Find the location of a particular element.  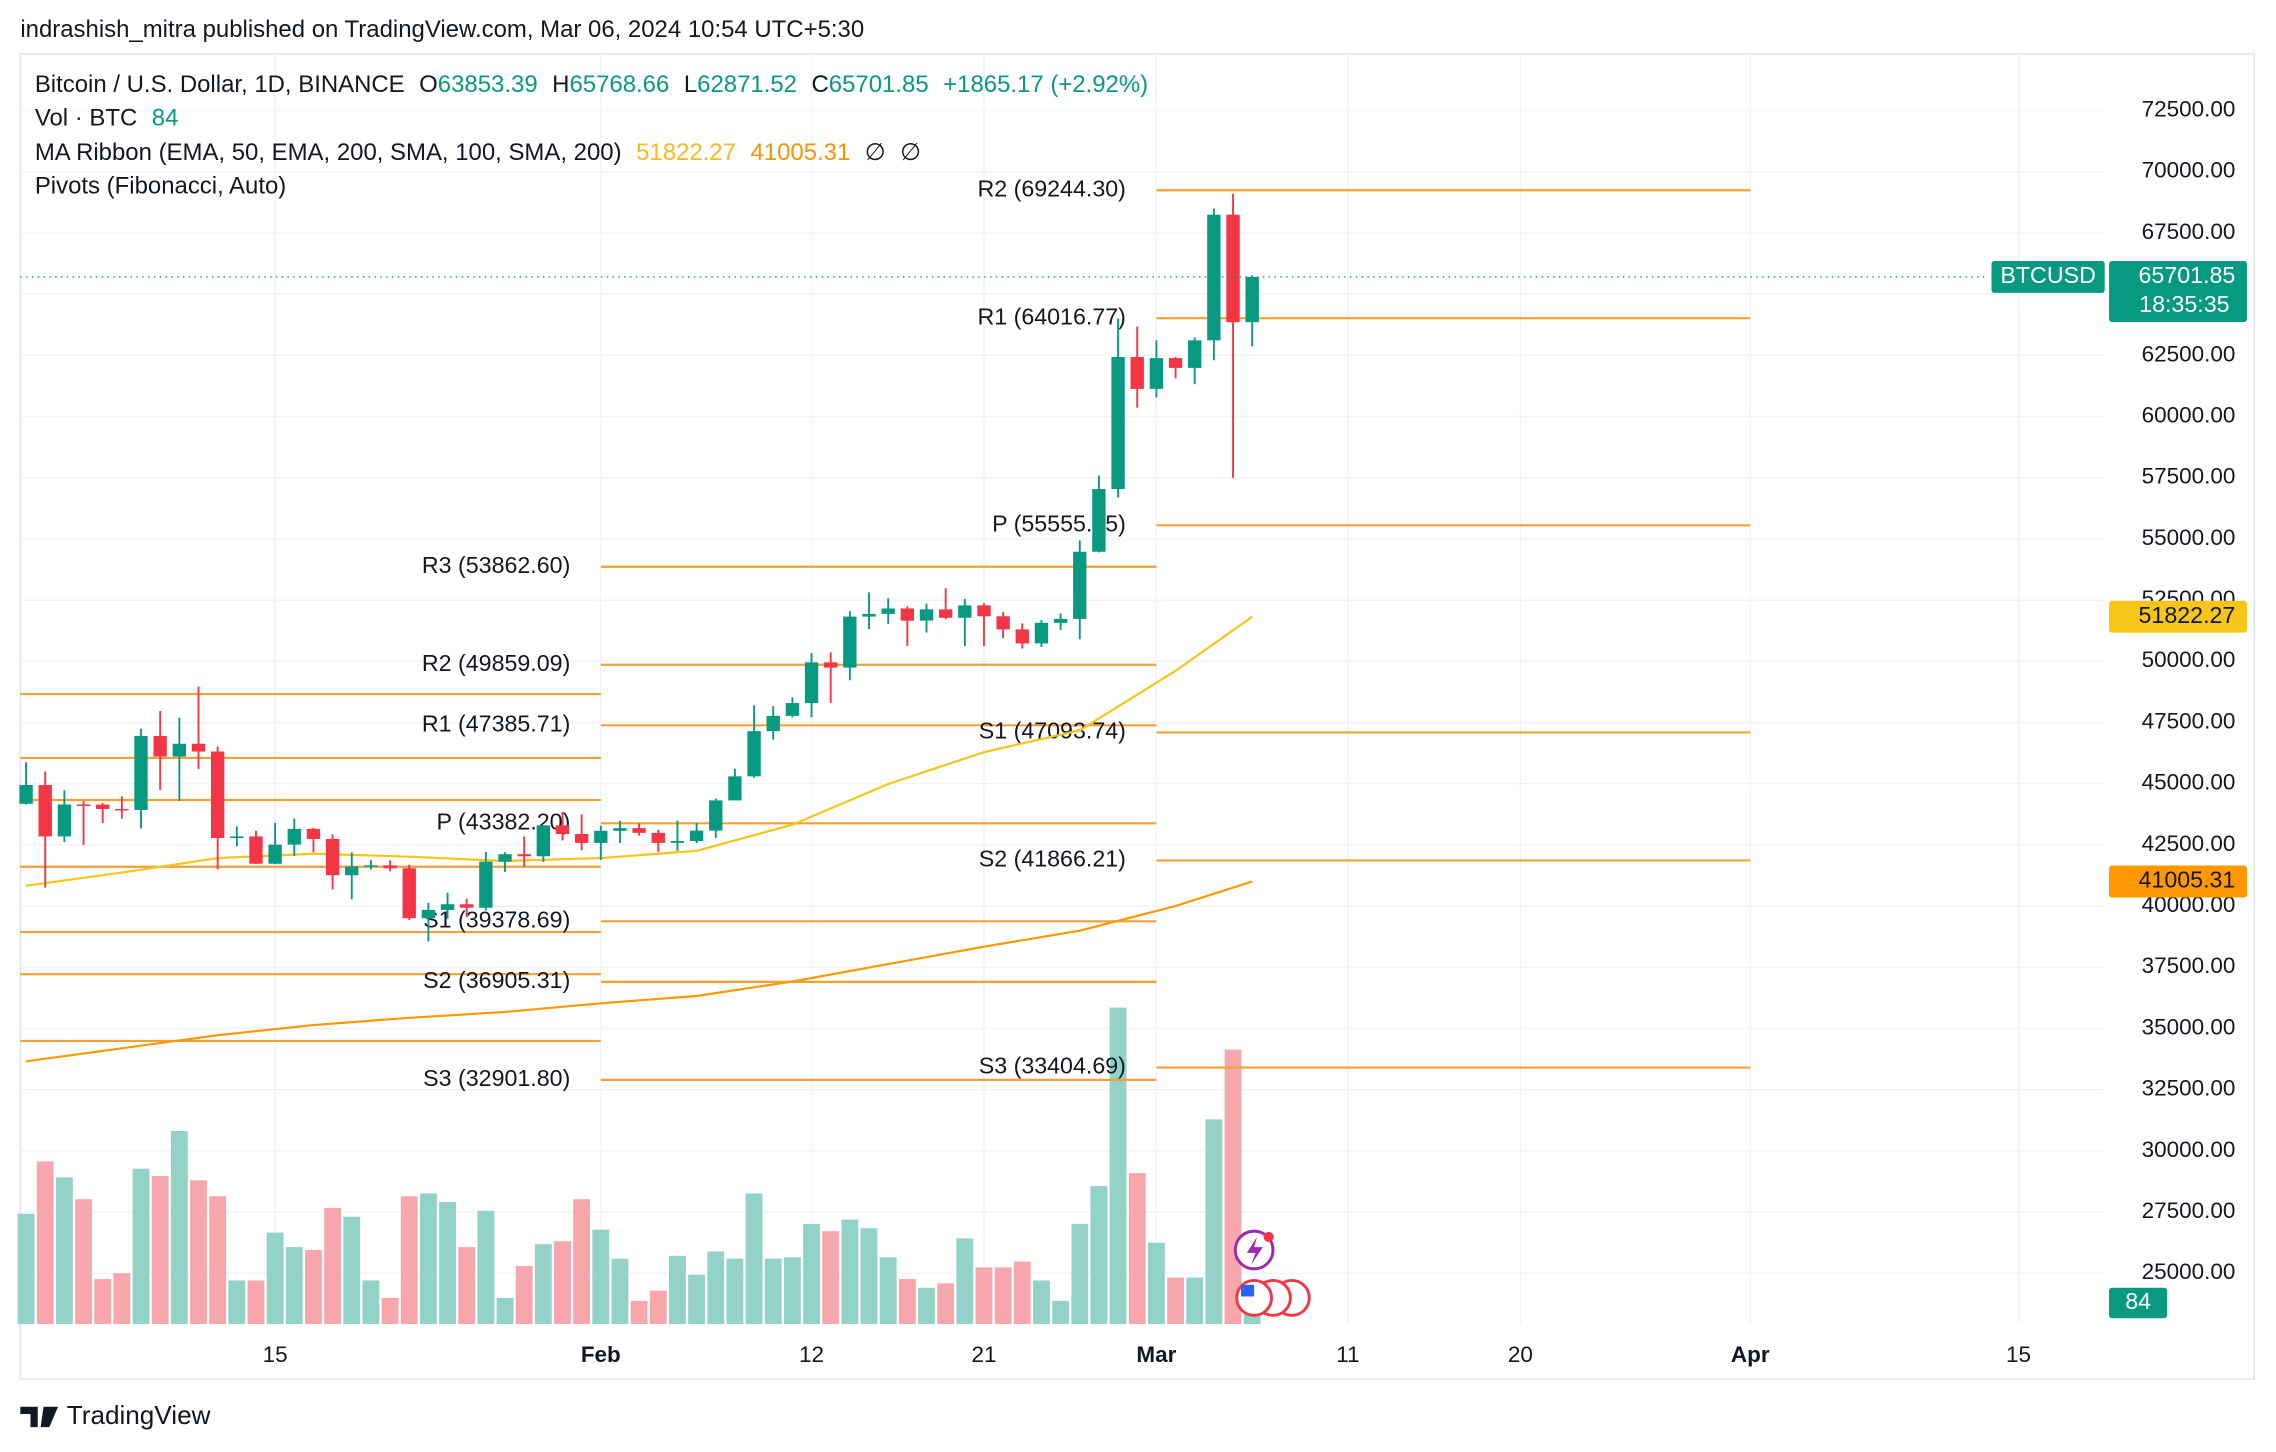

y-tick-label: 42500.00 is located at coordinates (2189, 843).